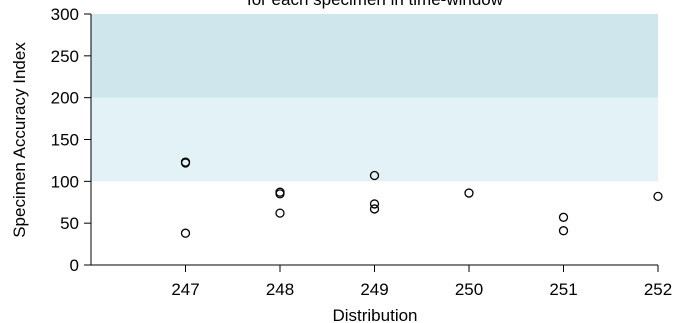 The height and width of the screenshot is (323, 680). I want to click on x-tick-label-250: 250, so click(469, 289).